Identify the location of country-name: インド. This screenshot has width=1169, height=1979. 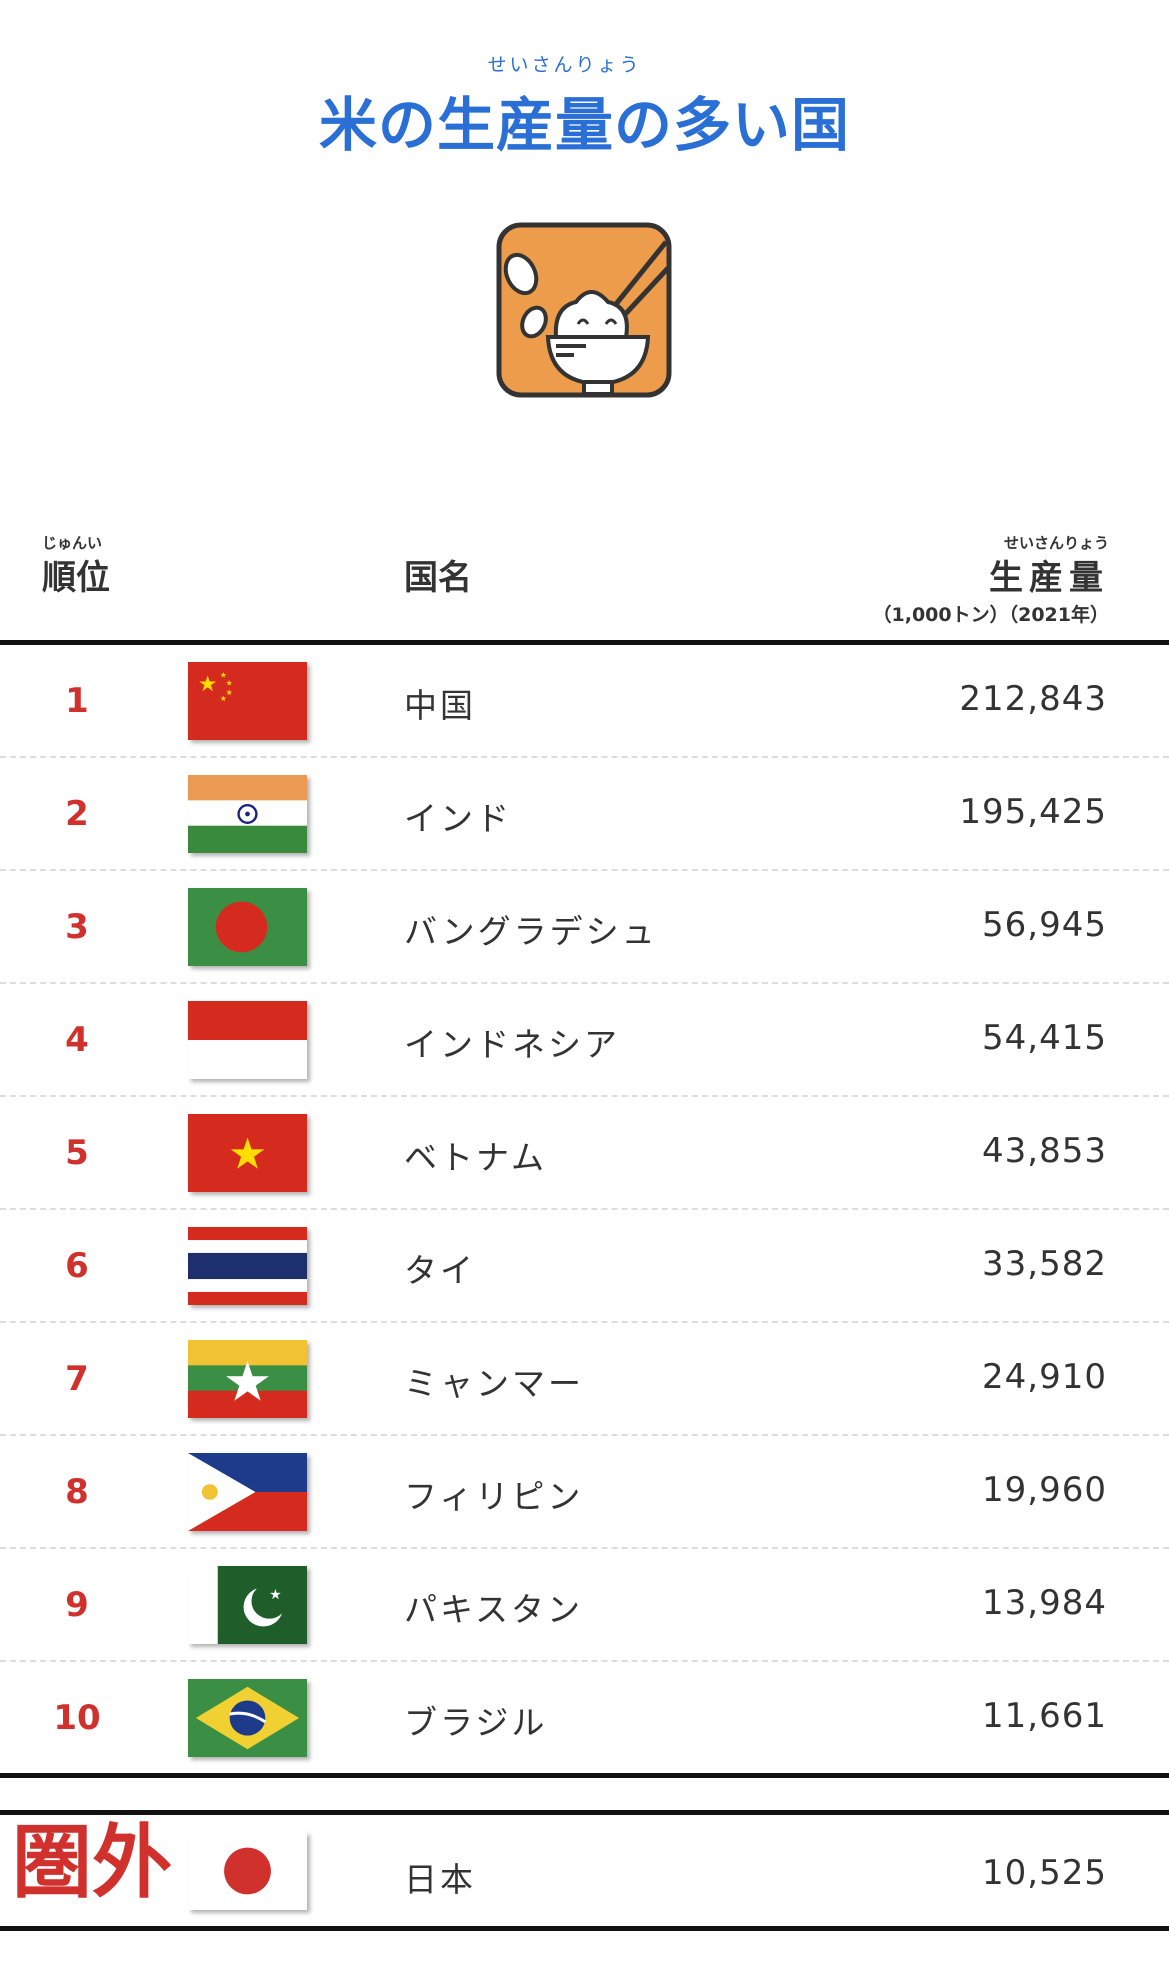
(458, 818).